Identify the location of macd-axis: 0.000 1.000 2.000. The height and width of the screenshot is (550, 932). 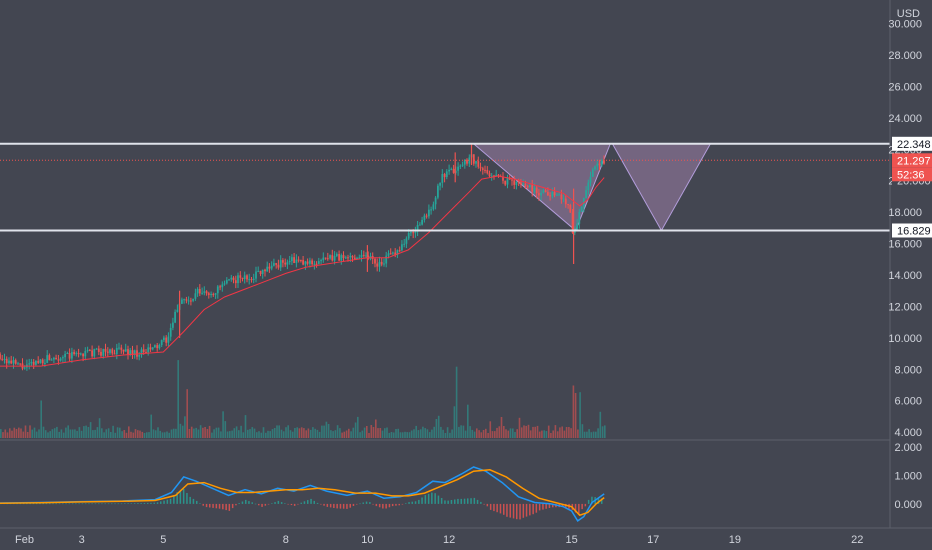
(908, 476).